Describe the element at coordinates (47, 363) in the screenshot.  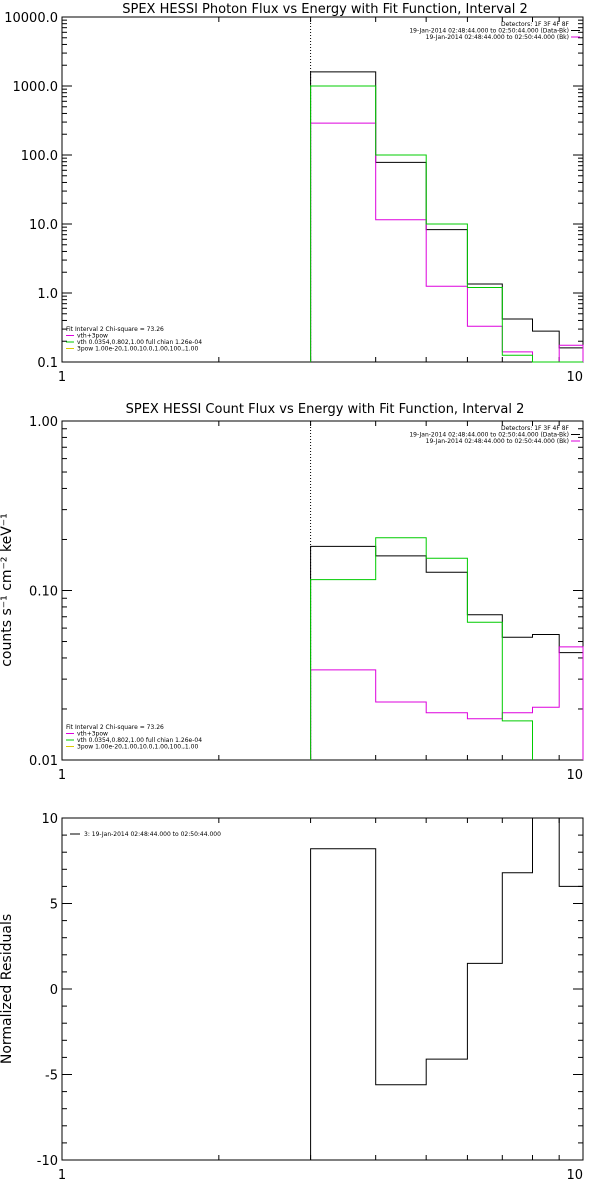
I see `photon-flux-y-tick-label: 0.1` at that location.